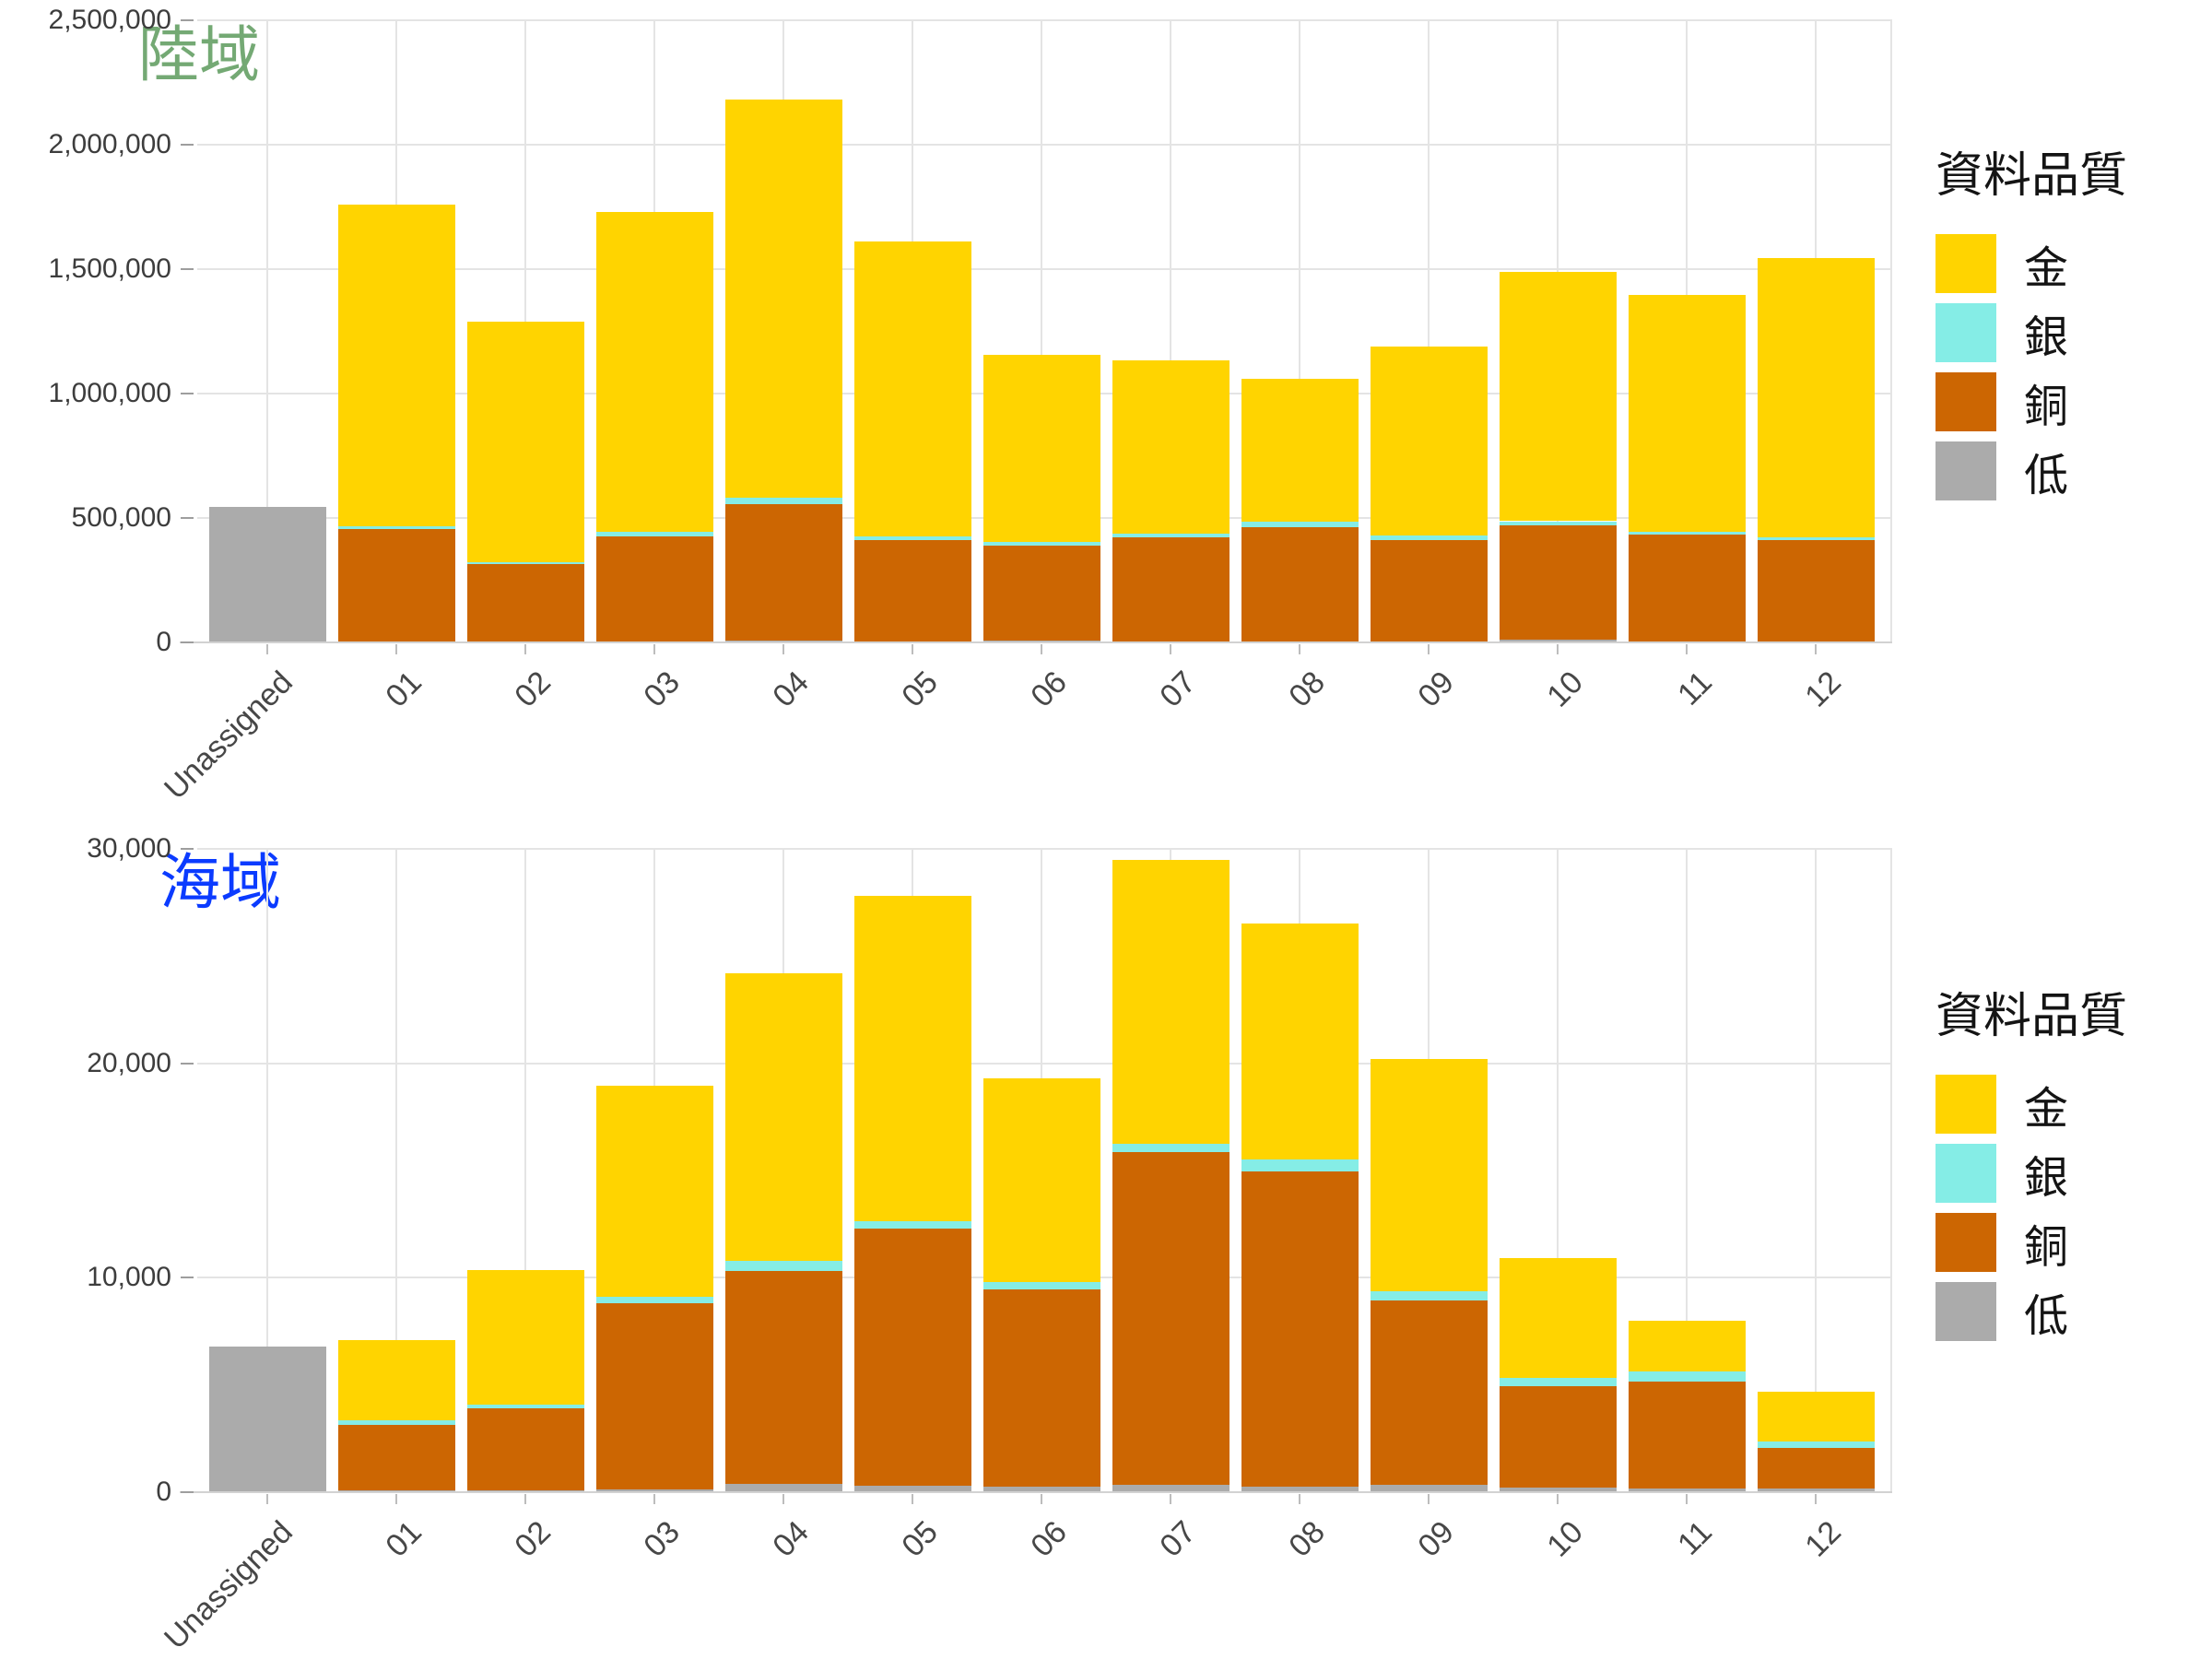 Image resolution: width=2212 pixels, height=1659 pixels. What do you see at coordinates (2074, 402) in the screenshot?
I see `legend-item: 銅` at bounding box center [2074, 402].